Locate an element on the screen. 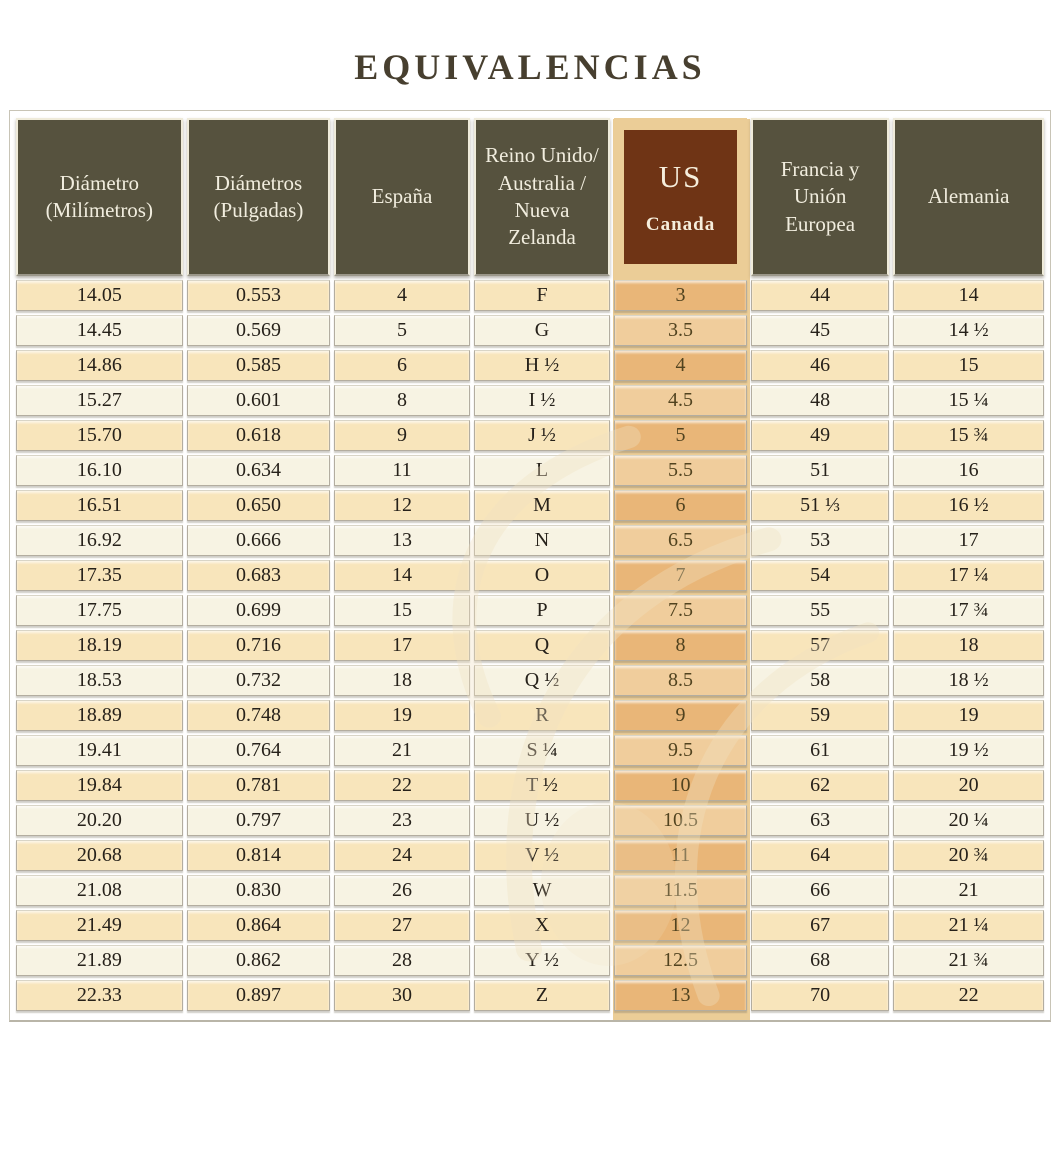 The height and width of the screenshot is (1157, 1060). cell-germany-size: 15 ¼ is located at coordinates (968, 400).